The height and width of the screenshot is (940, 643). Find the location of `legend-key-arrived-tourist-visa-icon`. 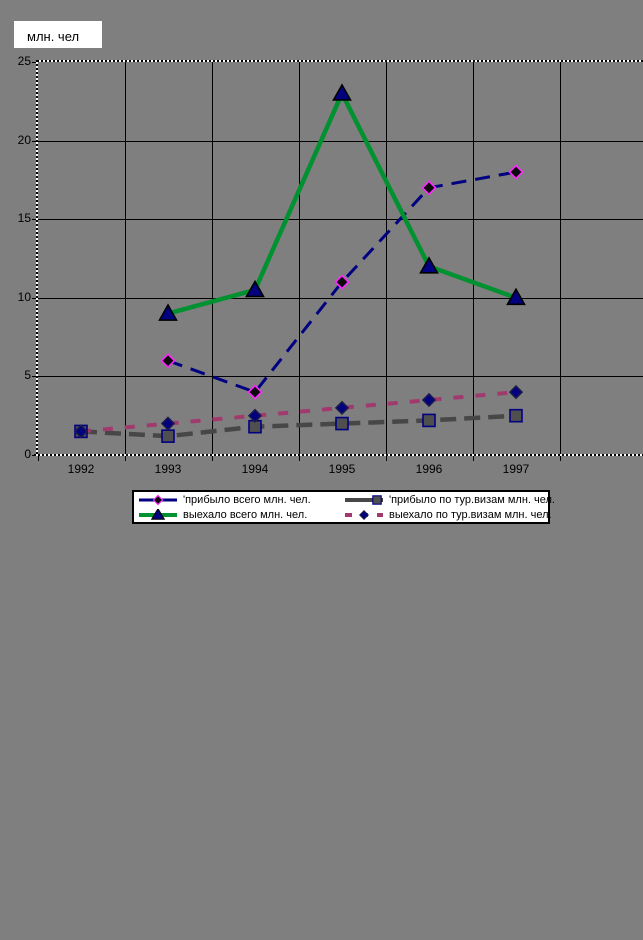

legend-key-arrived-tourist-visa-icon is located at coordinates (364, 499).